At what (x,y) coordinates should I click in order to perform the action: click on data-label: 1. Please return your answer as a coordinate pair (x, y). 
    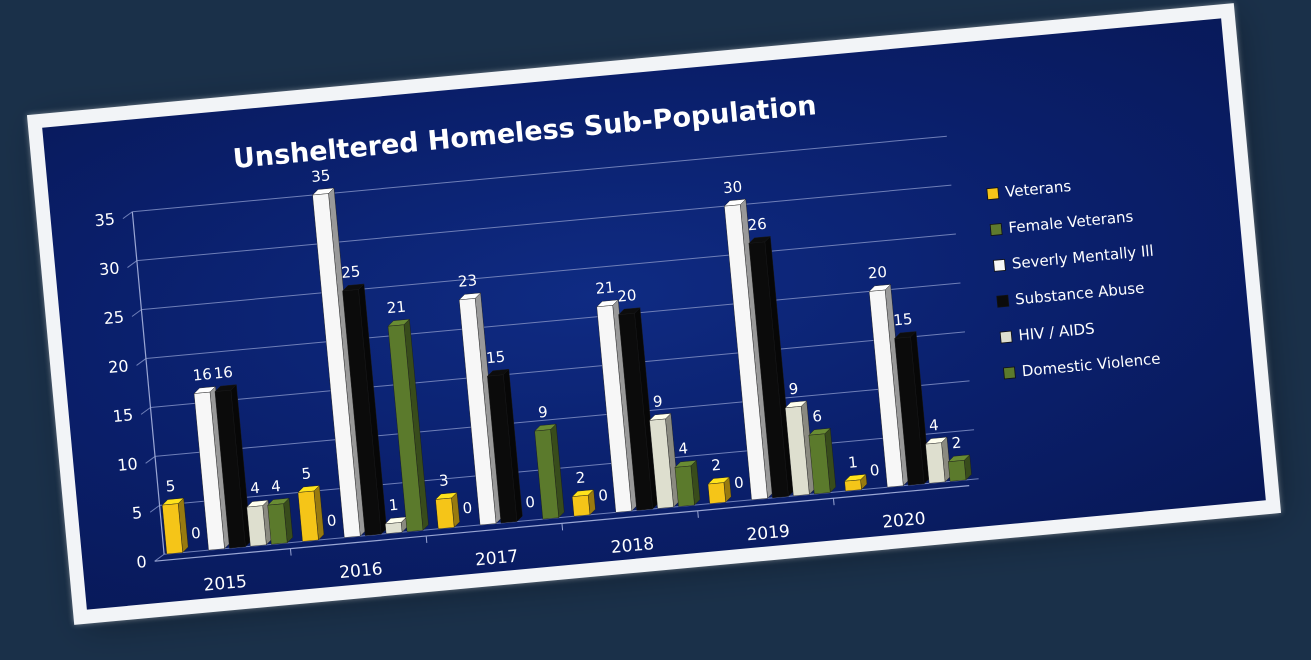
    Looking at the image, I should click on (393, 505).